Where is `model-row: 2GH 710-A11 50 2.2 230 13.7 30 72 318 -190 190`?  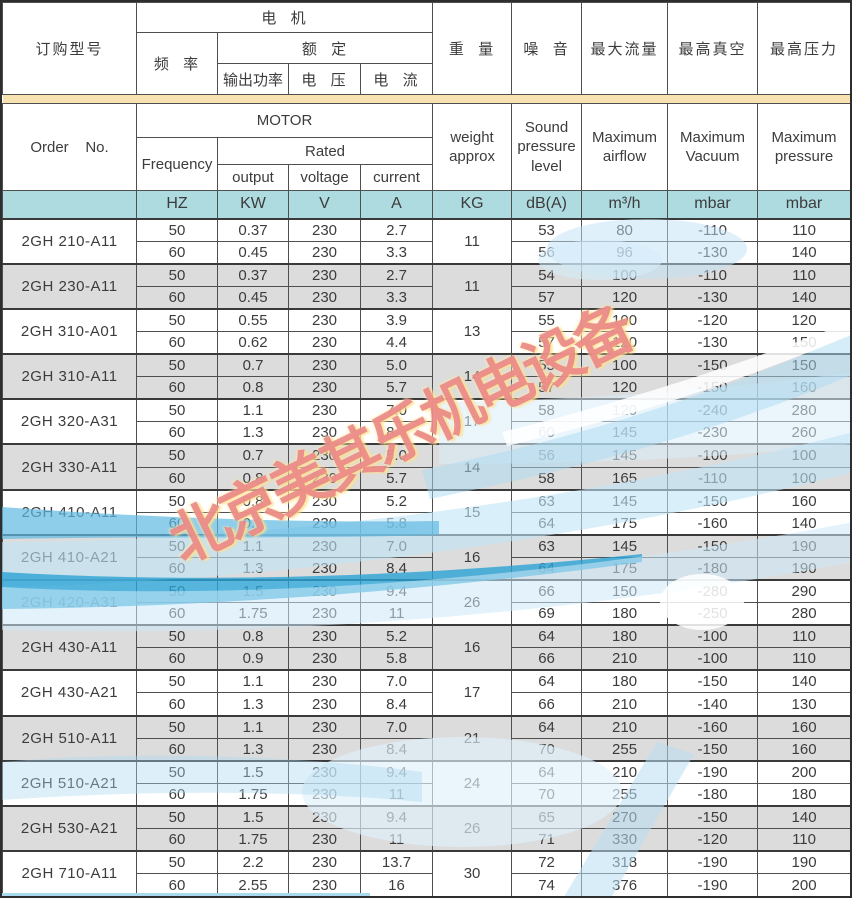 model-row: 2GH 710-A11 50 2.2 230 13.7 30 72 318 -190 190 is located at coordinates (426, 873).